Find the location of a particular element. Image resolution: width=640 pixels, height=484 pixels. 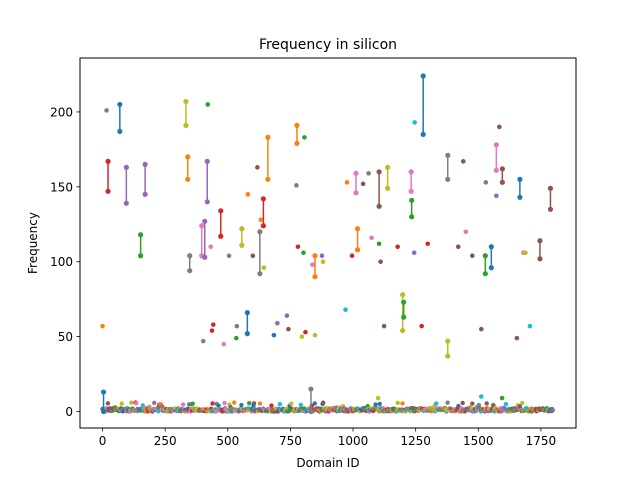

x-axis-label: Domain ID is located at coordinates (327, 463).